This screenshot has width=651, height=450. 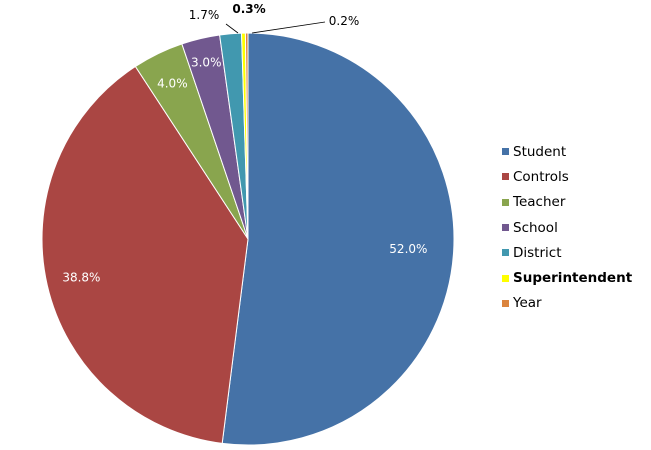 I want to click on data-label-student: 52.0%, so click(x=408, y=249).